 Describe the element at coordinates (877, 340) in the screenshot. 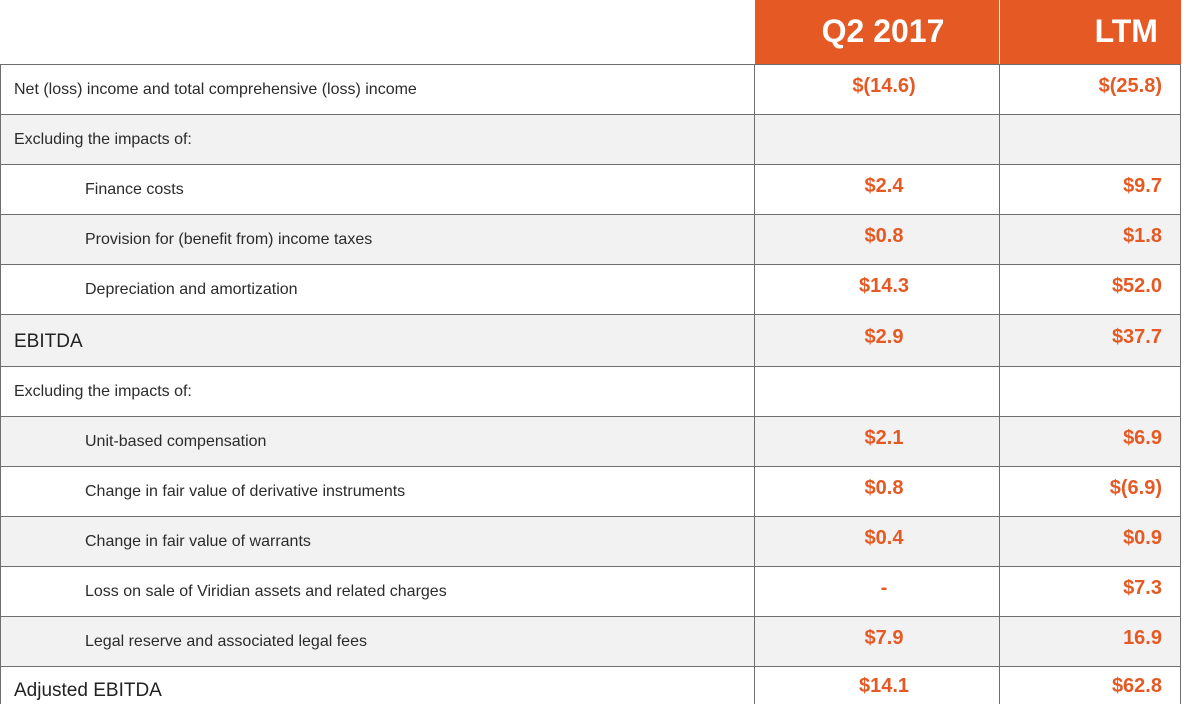

I see `q2-value: $2.9` at that location.